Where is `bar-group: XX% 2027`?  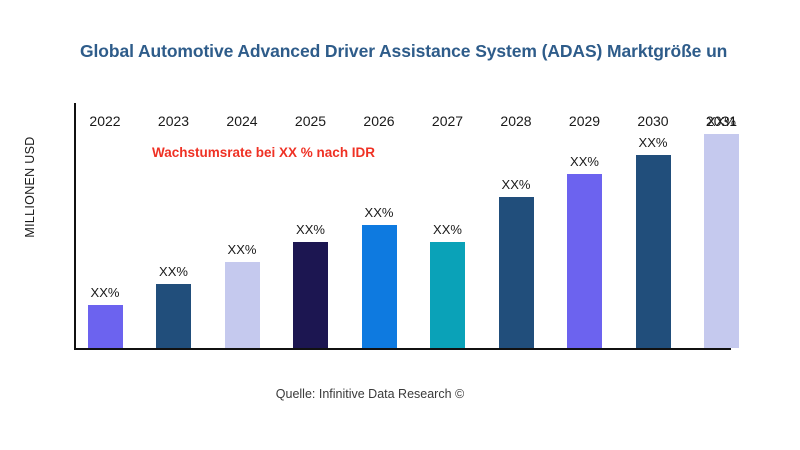 bar-group: XX% 2027 is located at coordinates (447, 225).